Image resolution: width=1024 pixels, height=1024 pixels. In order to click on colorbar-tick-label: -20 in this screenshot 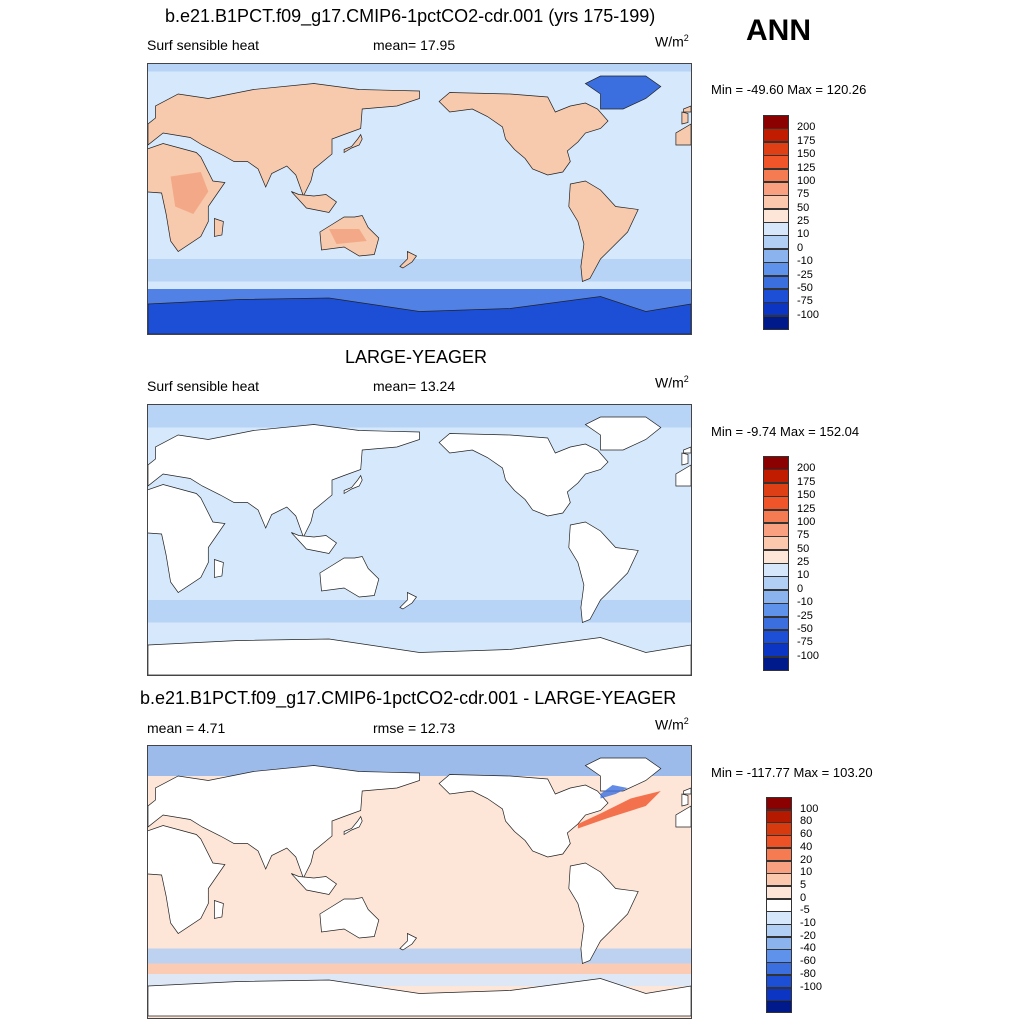, I will do `click(808, 935)`.